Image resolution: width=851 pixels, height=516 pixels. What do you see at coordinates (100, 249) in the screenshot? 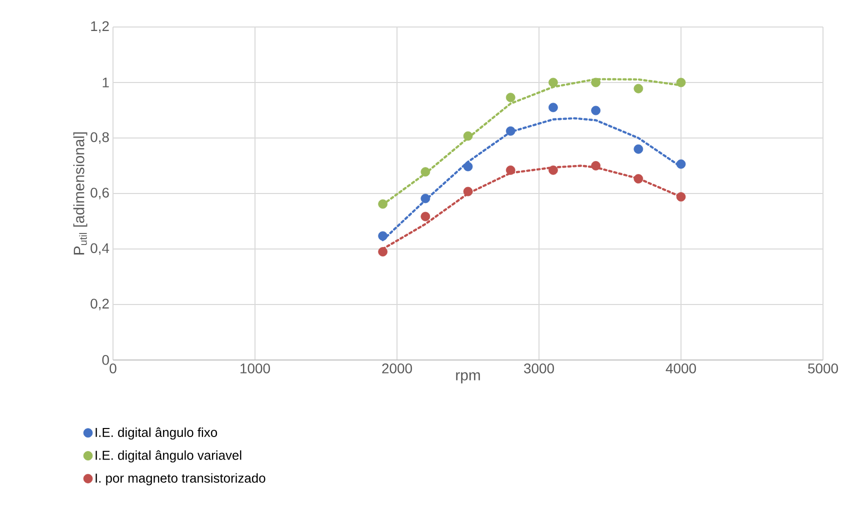
I see `y-tick-label: 0,4` at bounding box center [100, 249].